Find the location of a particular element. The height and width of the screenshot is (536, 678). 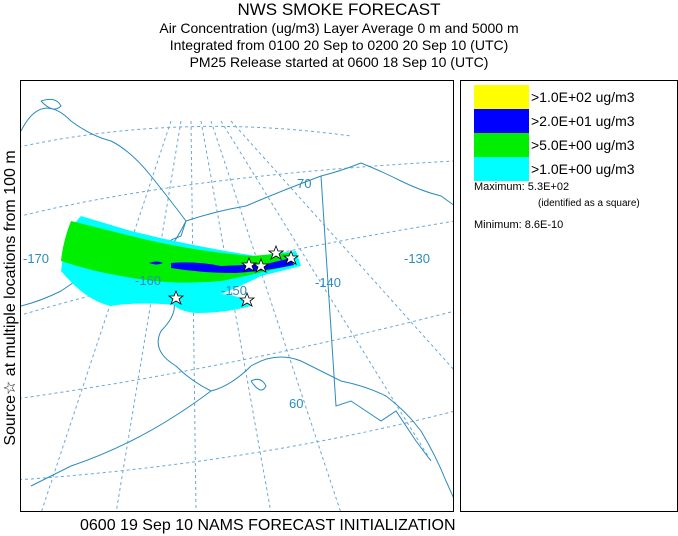

source-label: Source☆ at multiple locations from 100 m is located at coordinates (10, 298).